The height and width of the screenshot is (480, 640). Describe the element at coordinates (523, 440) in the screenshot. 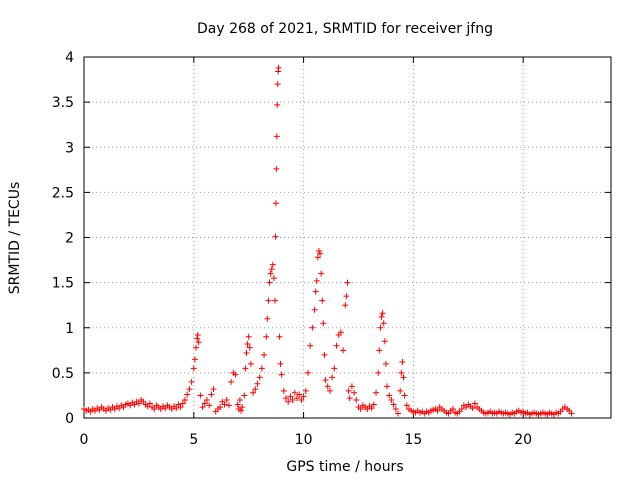

I see `x-tick-label: 20` at that location.